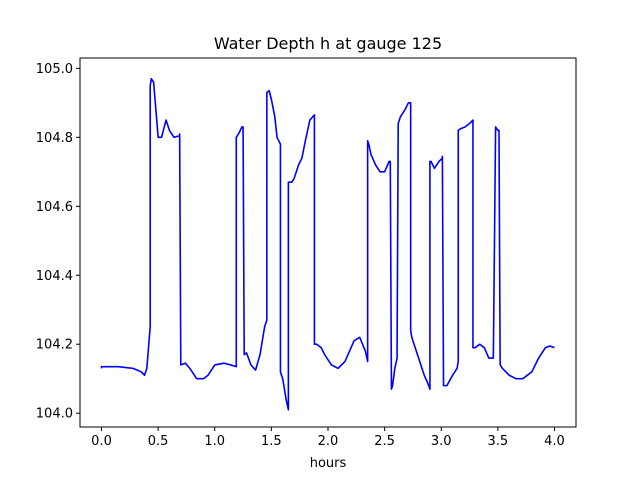  I want to click on x-axis-ticks: 0.0 0.5 1.0 1.5 2.0 2.5 3.0 3.5 4.0, so click(328, 438).